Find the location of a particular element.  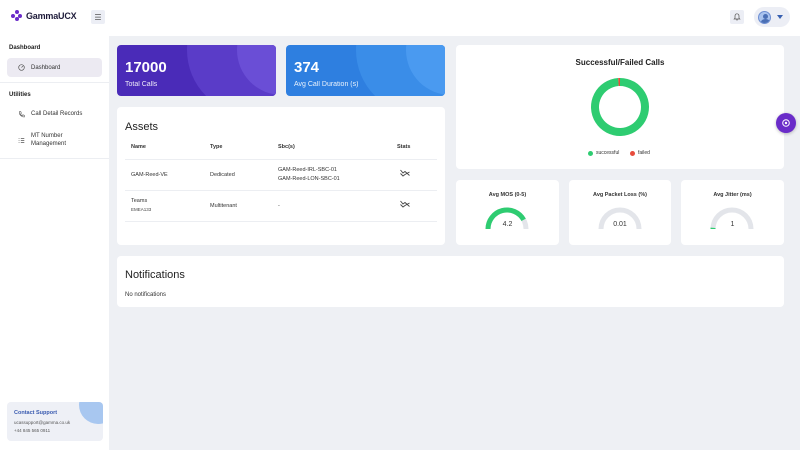

legend-failed: failed is located at coordinates (640, 153).